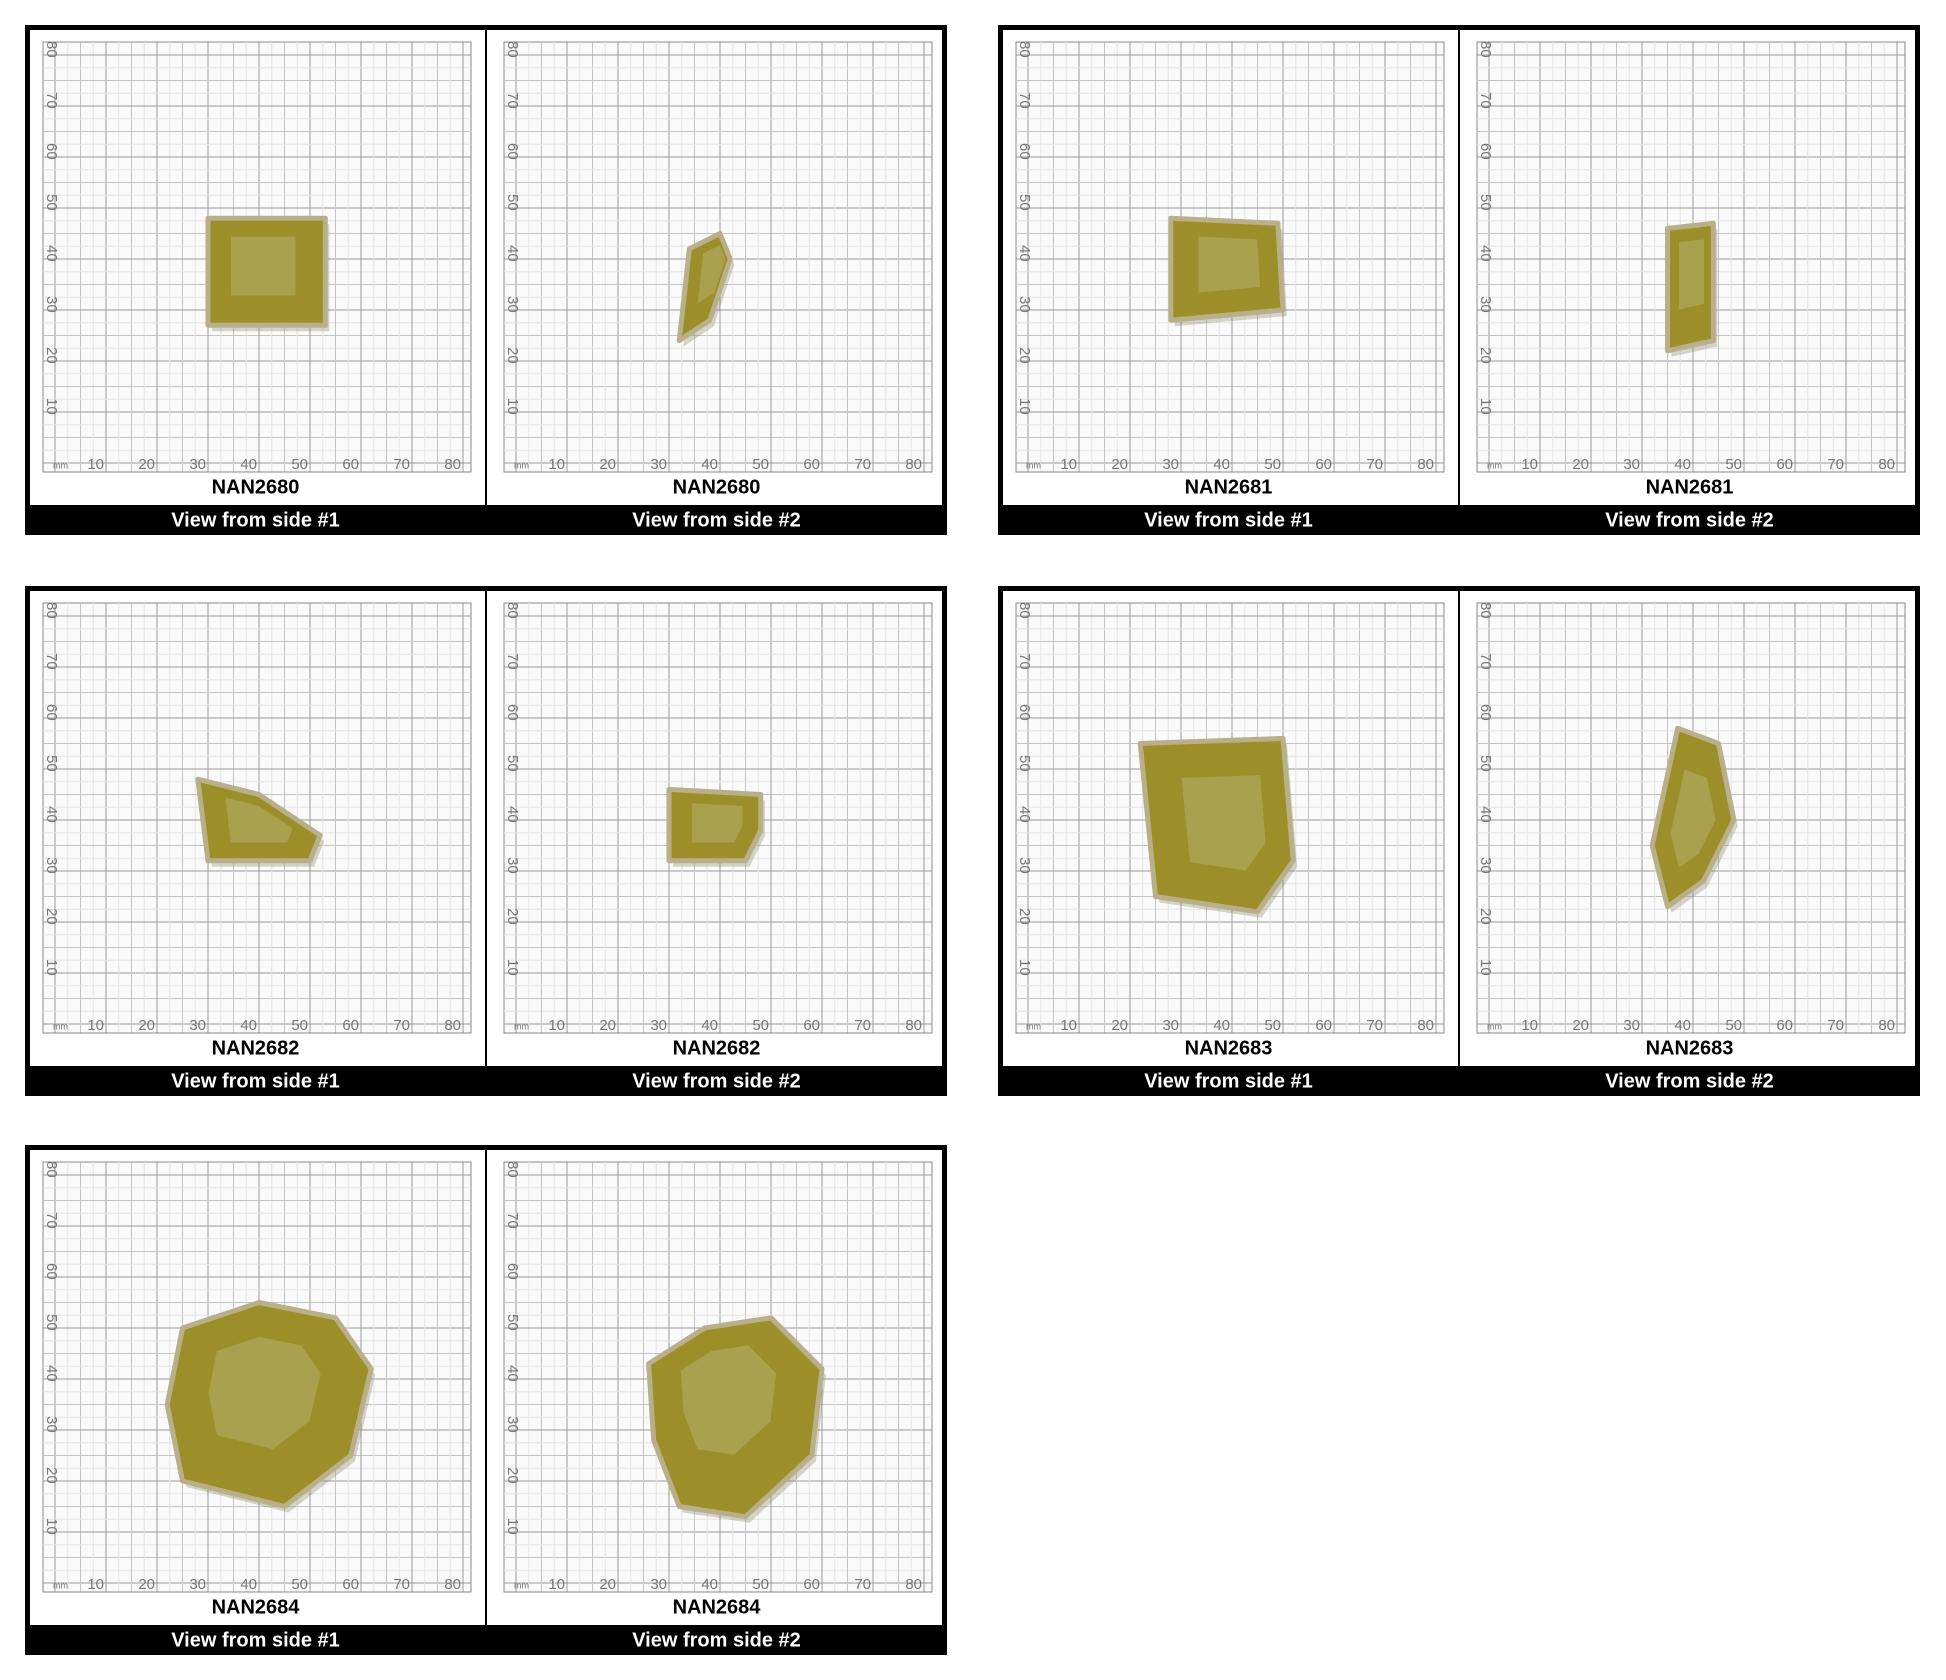 Image resolution: width=1946 pixels, height=1680 pixels. I want to click on x-scale-label: 30, so click(1631, 464).